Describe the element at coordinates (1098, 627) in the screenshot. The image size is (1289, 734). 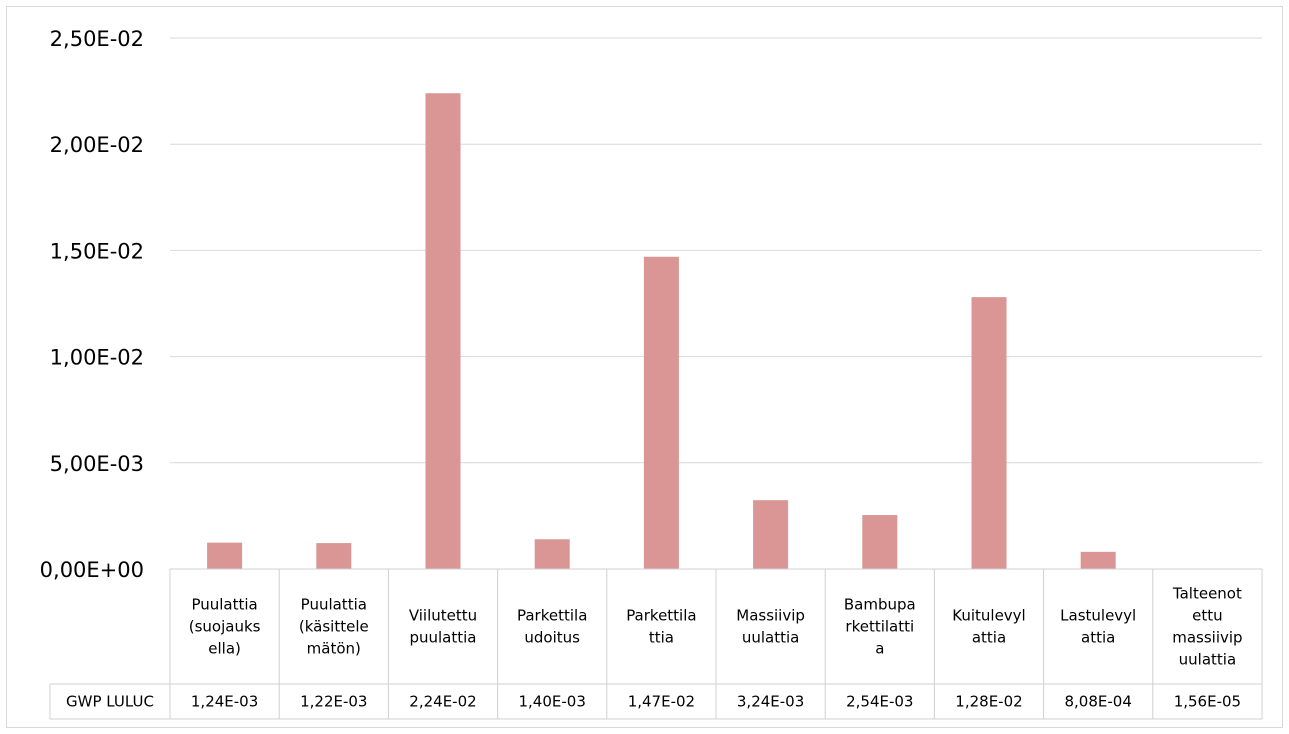
I see `category-label: Lastulevyl attia` at that location.